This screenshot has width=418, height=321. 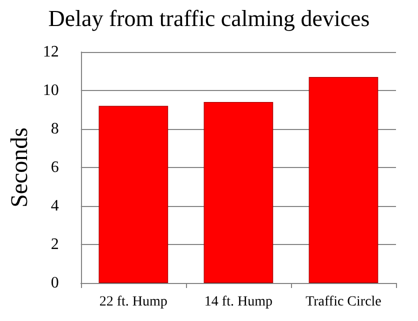 I want to click on x-tick-label: 14 ft. Hump, so click(x=238, y=302).